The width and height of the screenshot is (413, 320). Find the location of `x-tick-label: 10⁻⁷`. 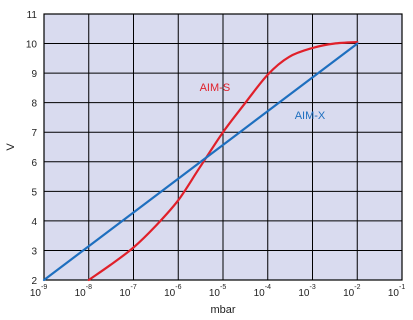

x-tick-label: 10⁻⁷ is located at coordinates (127, 291).